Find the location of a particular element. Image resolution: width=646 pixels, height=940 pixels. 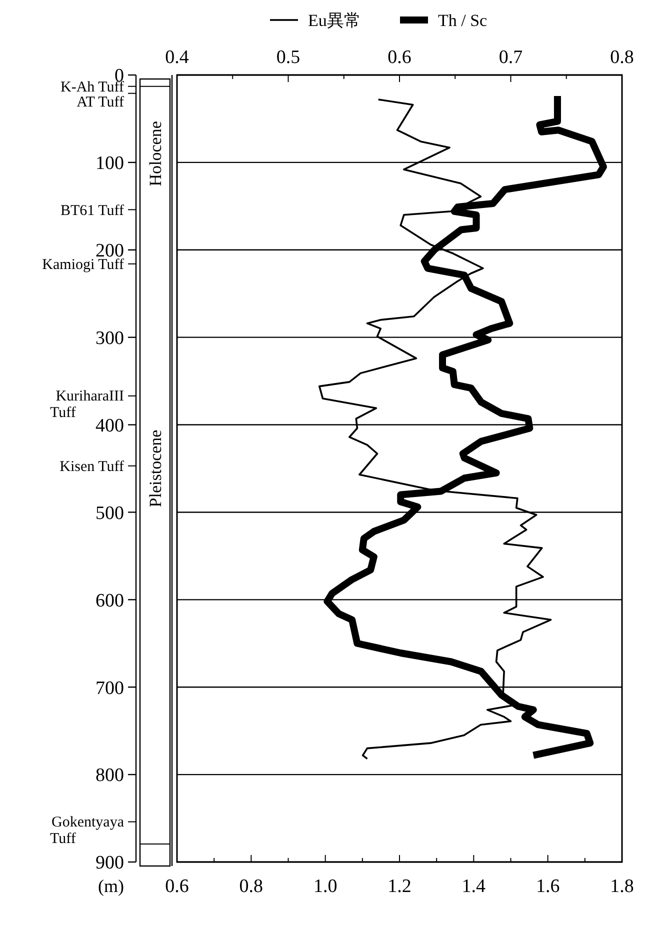

x-tick-label: 0.6 is located at coordinates (177, 886).